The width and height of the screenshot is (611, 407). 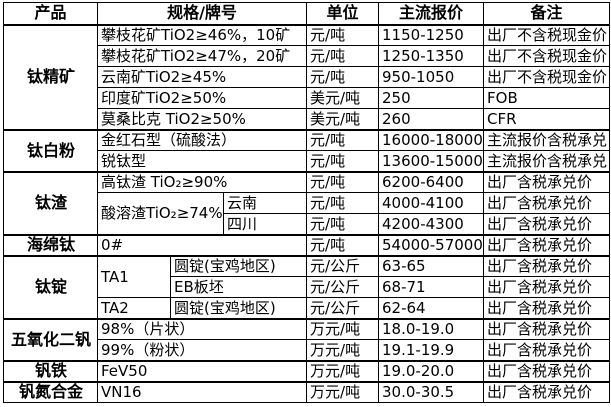 I want to click on product-cell: 钛精矿, so click(x=50, y=77).